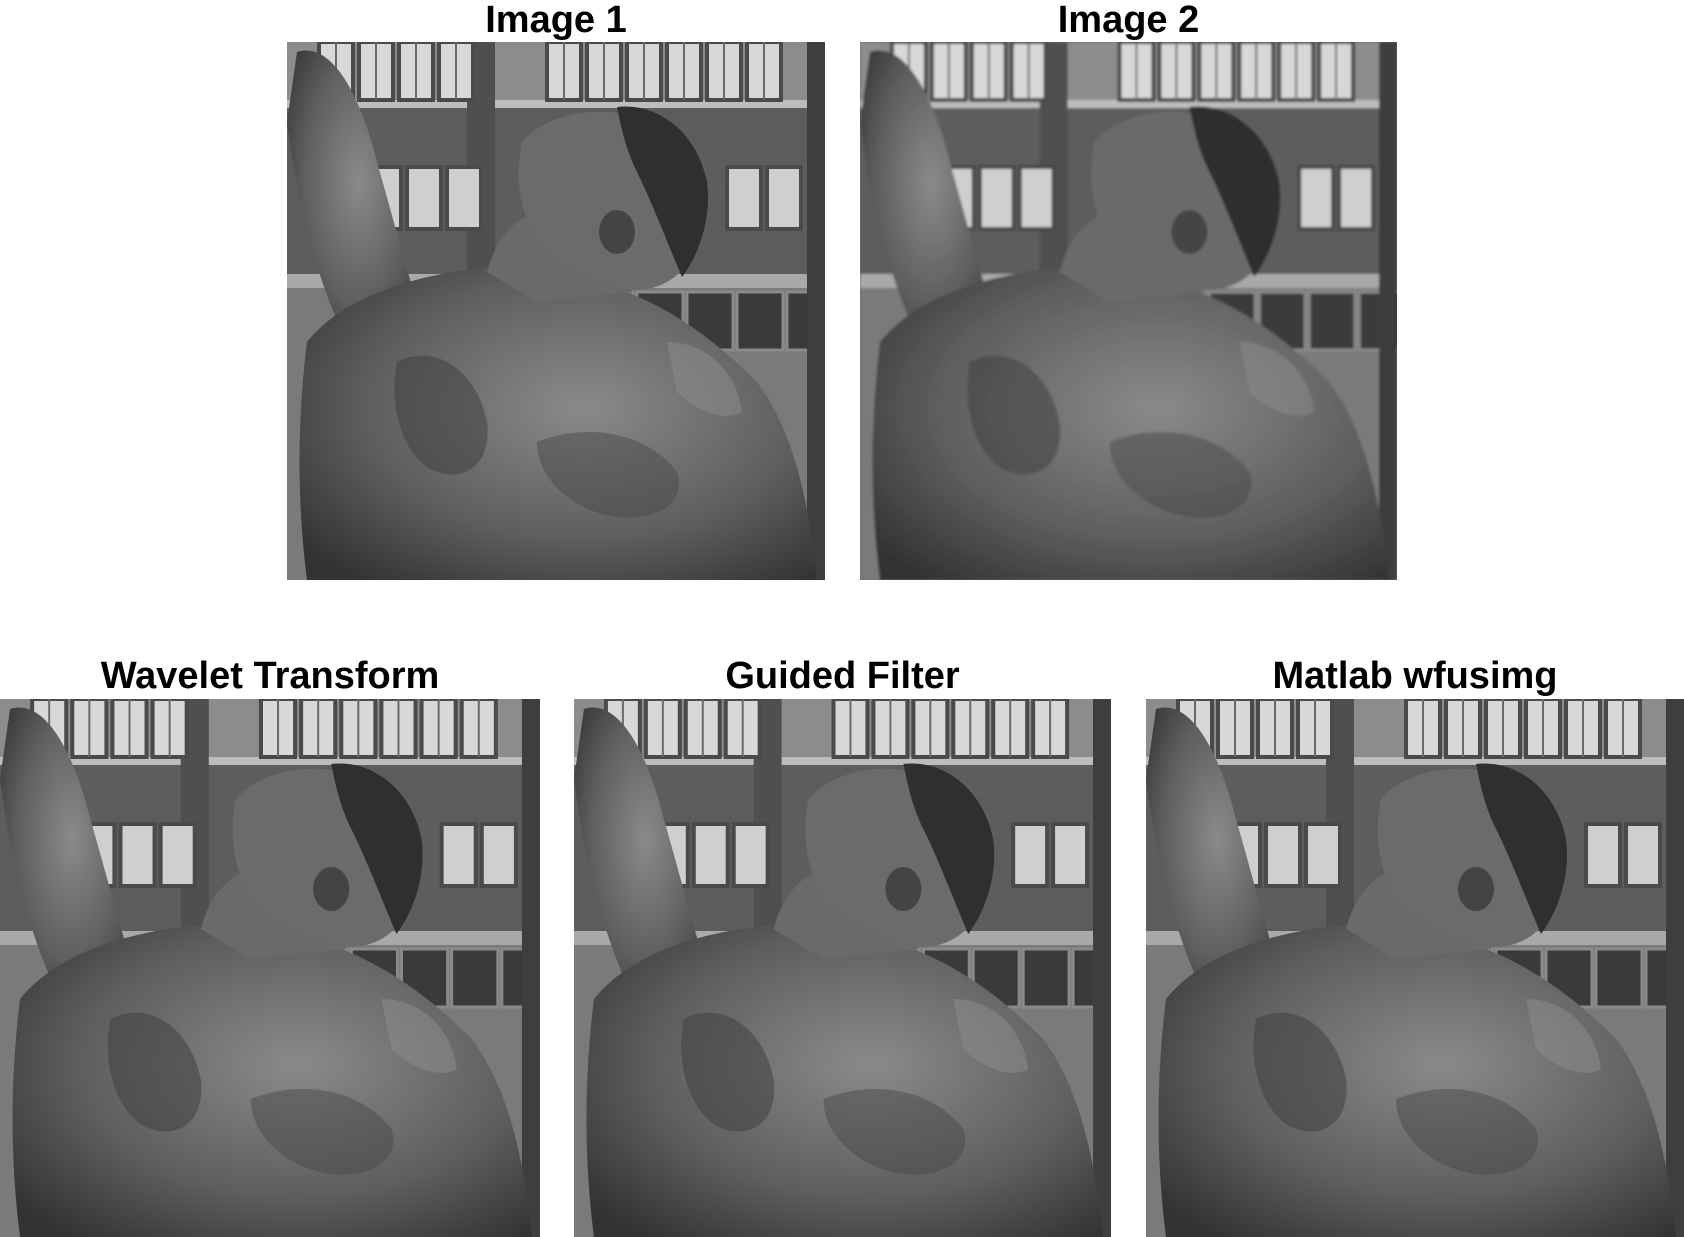  I want to click on panel-title: Guided Filter, so click(842, 676).